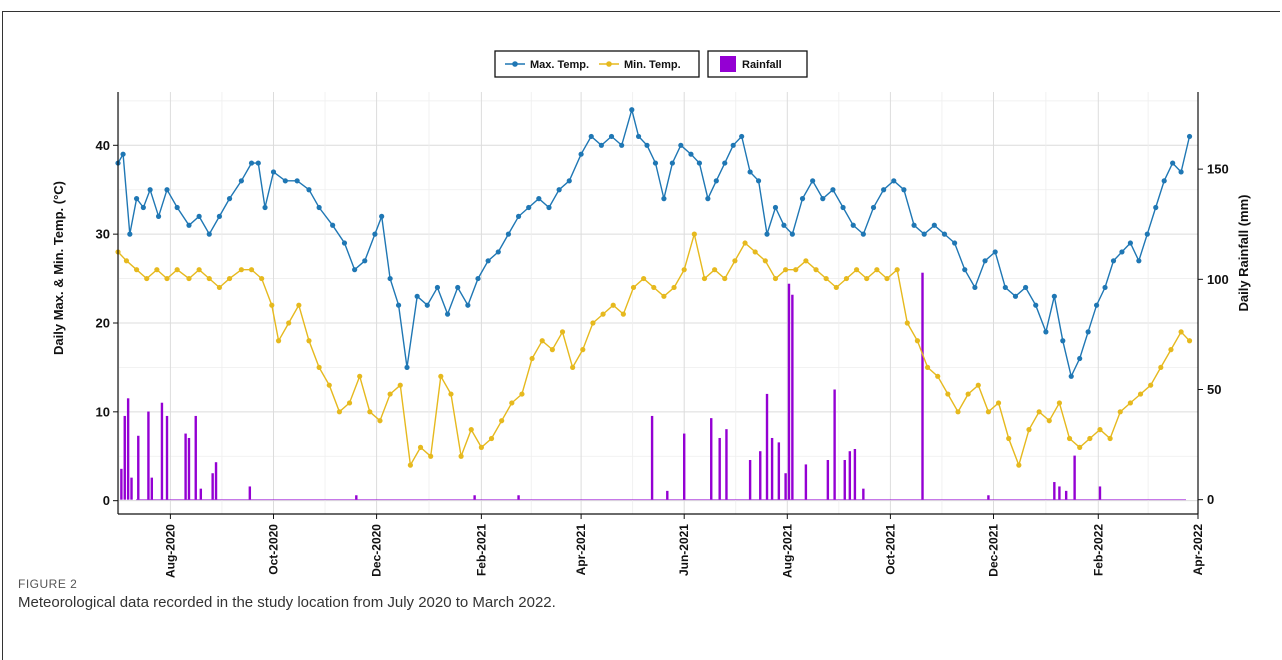 The height and width of the screenshot is (660, 1282). I want to click on legend-marker-min-temp, so click(609, 64).